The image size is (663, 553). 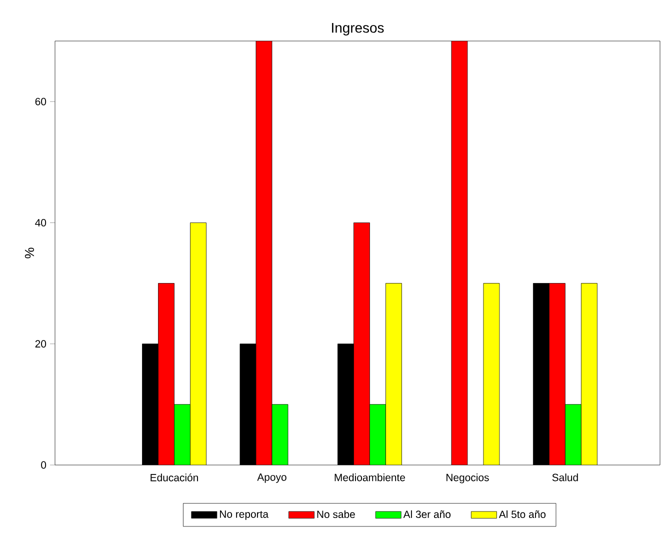 What do you see at coordinates (369, 478) in the screenshot?
I see `x-tick-label: Medioambiente` at bounding box center [369, 478].